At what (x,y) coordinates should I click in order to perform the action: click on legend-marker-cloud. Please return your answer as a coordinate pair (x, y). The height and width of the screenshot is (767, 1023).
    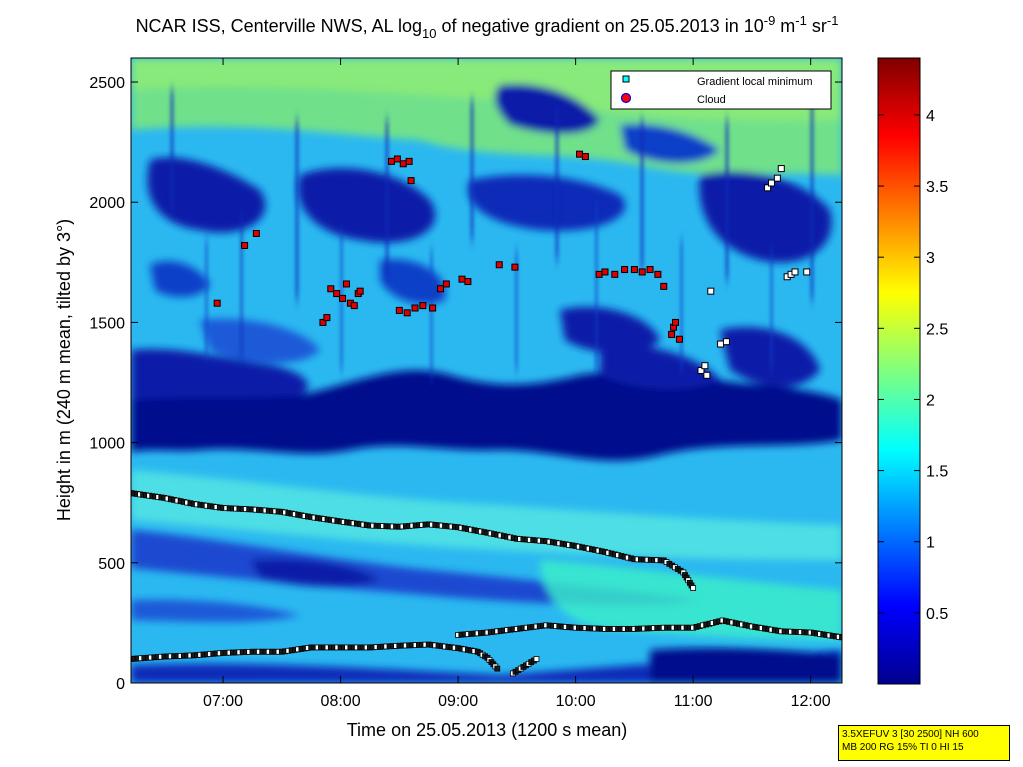
    Looking at the image, I should click on (626, 98).